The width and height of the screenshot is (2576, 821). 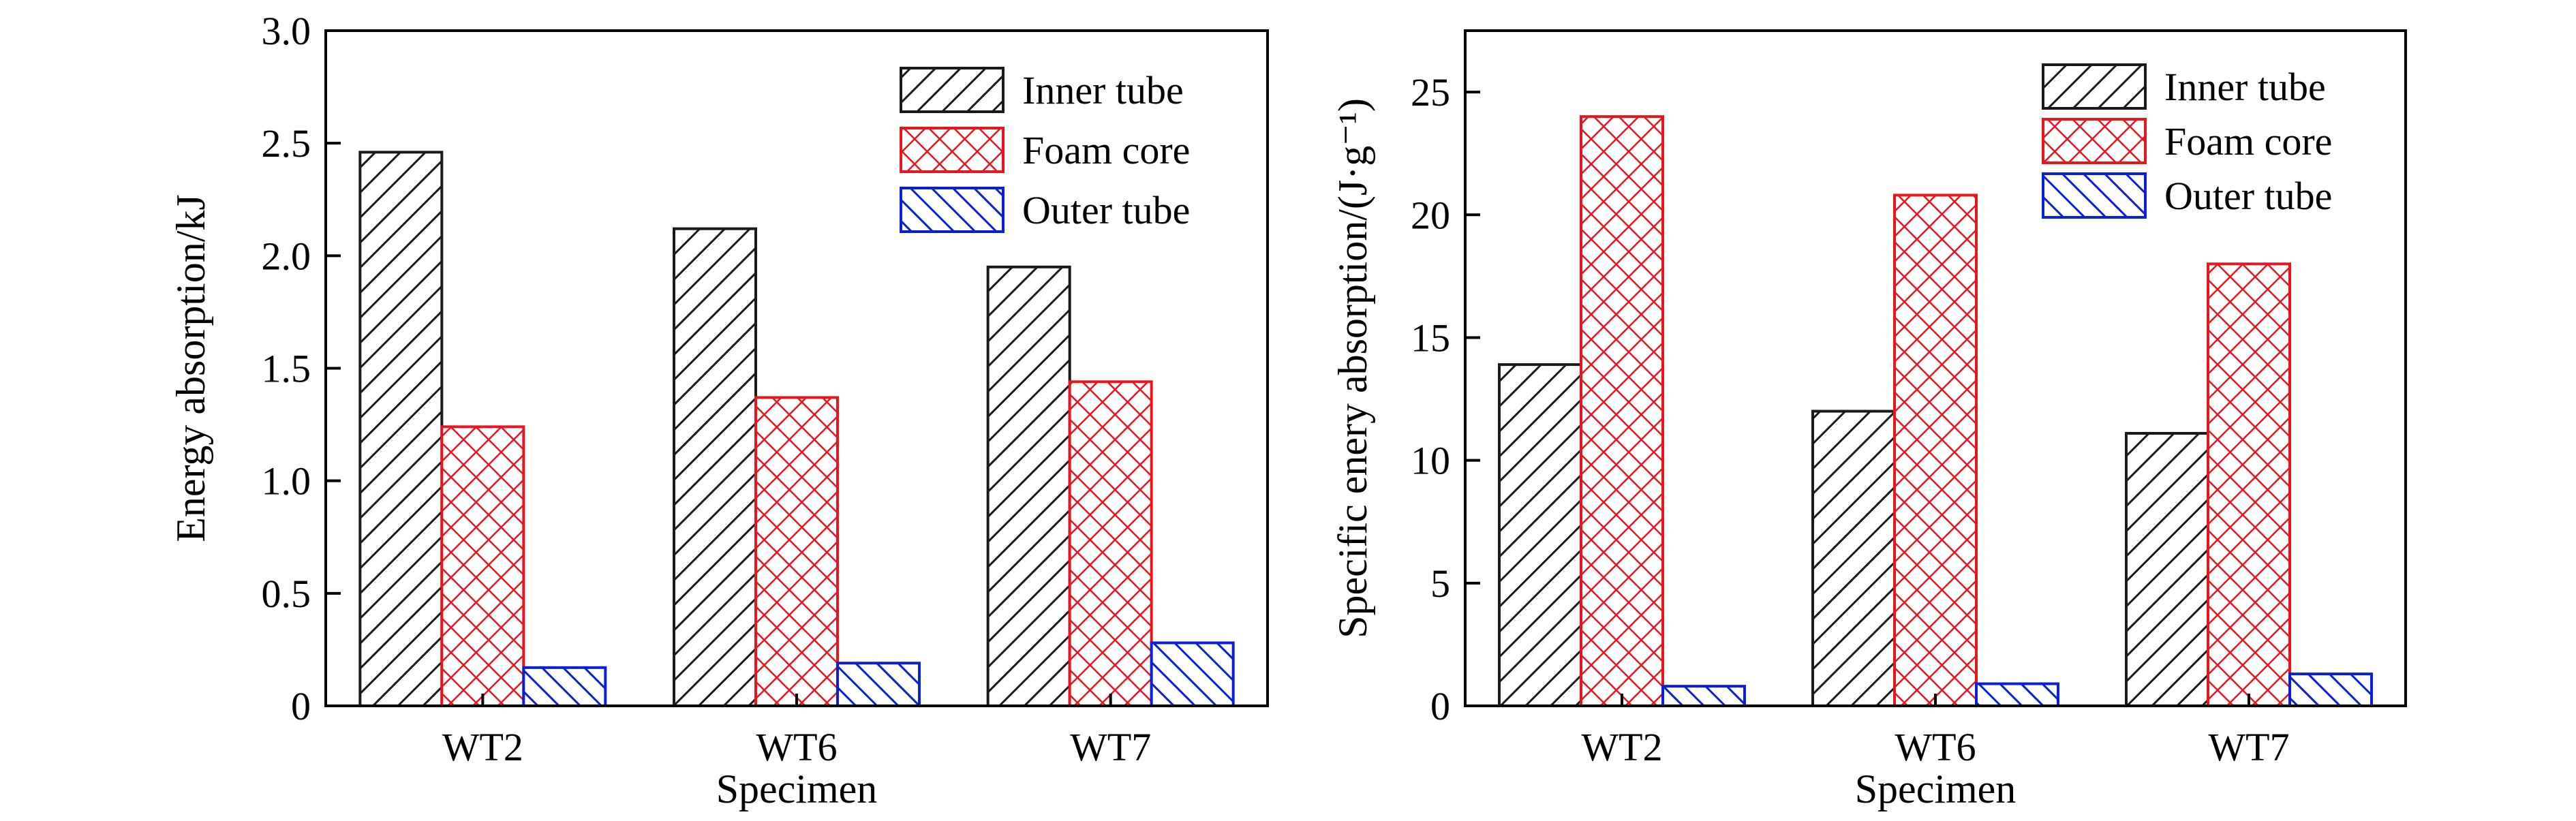 What do you see at coordinates (1440, 584) in the screenshot?
I see `y-tick-label: 5` at bounding box center [1440, 584].